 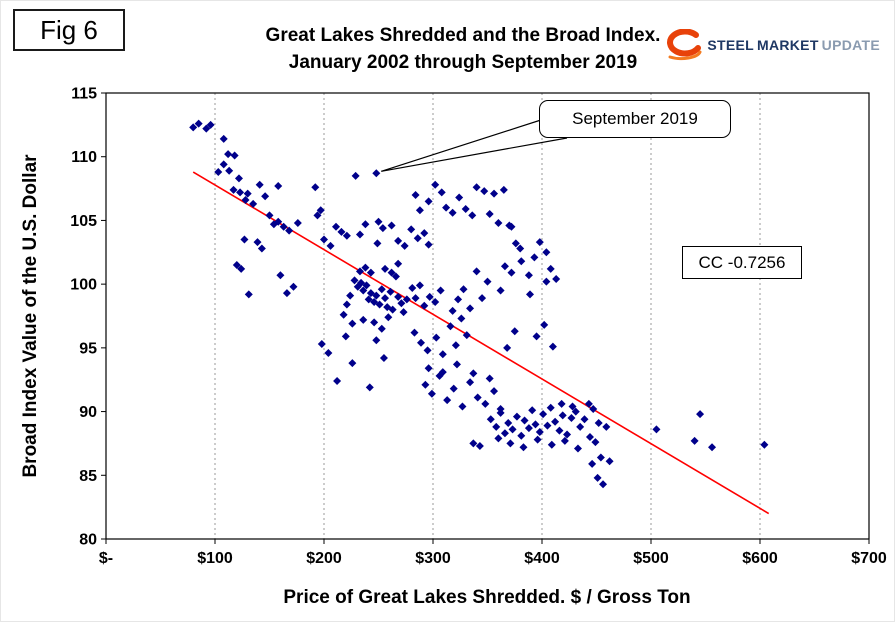 What do you see at coordinates (30, 316) in the screenshot?
I see `y-axis-title: Broad Index Value of the U.S. Dollar` at bounding box center [30, 316].